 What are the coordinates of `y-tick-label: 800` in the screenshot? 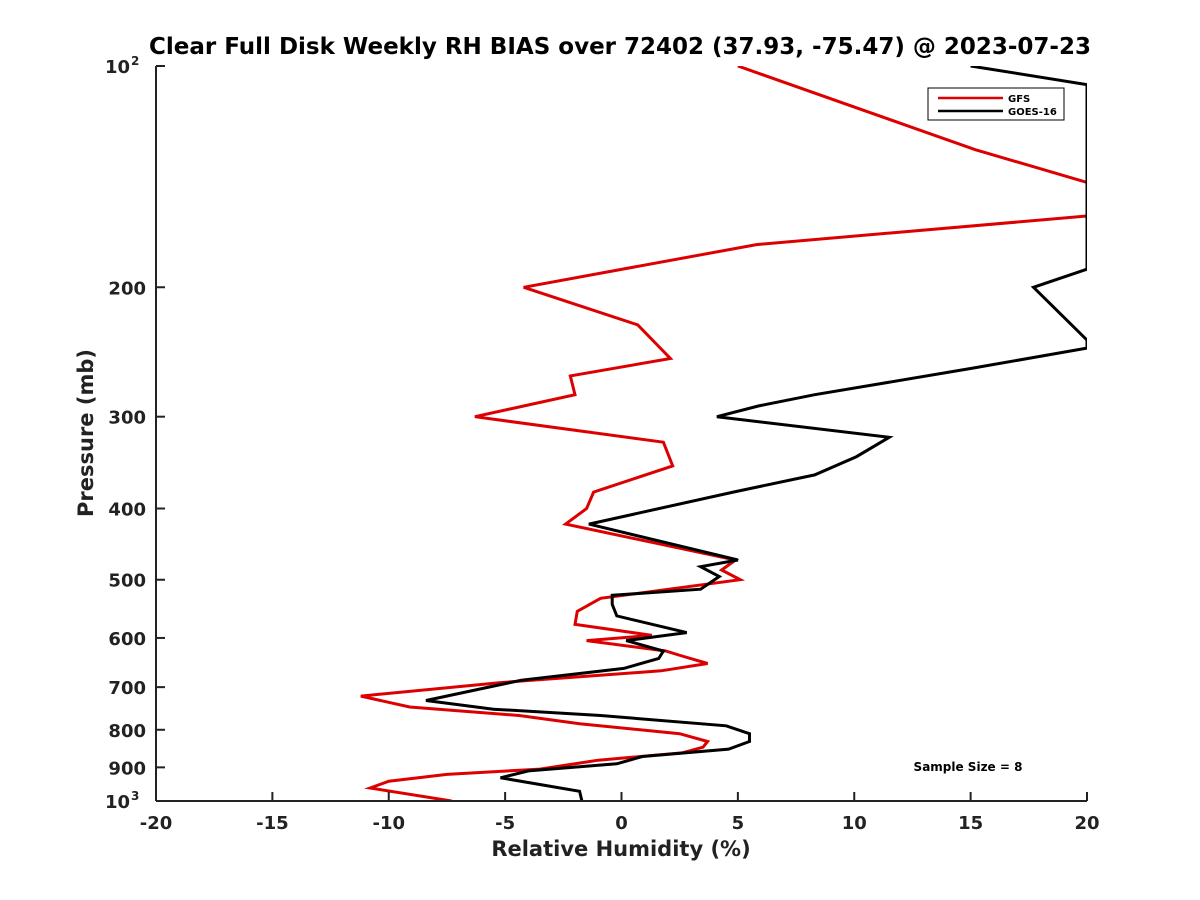 It's located at (127, 731).